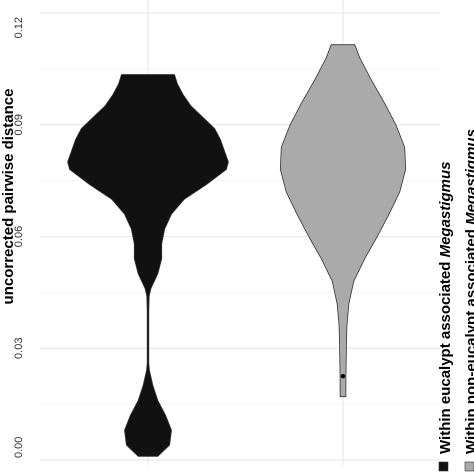 Image resolution: width=474 pixels, height=474 pixels. I want to click on legend-label-text: Within eucalypt associated, so click(445, 355).